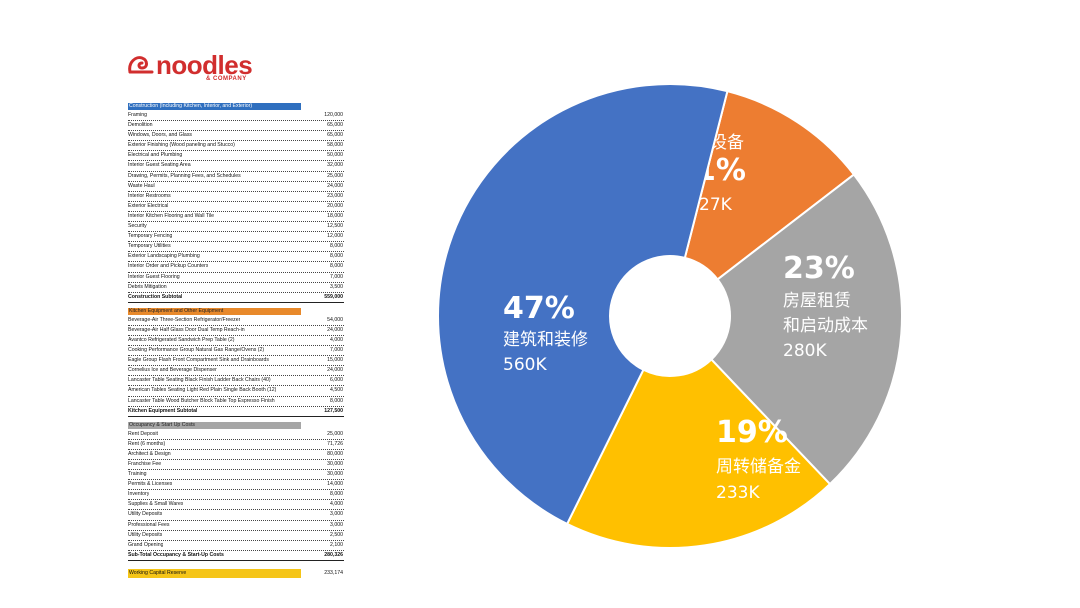 This screenshot has width=1080, height=608. Describe the element at coordinates (236, 207) in the screenshot. I see `table-row: Exterior Electrical 20,000` at that location.